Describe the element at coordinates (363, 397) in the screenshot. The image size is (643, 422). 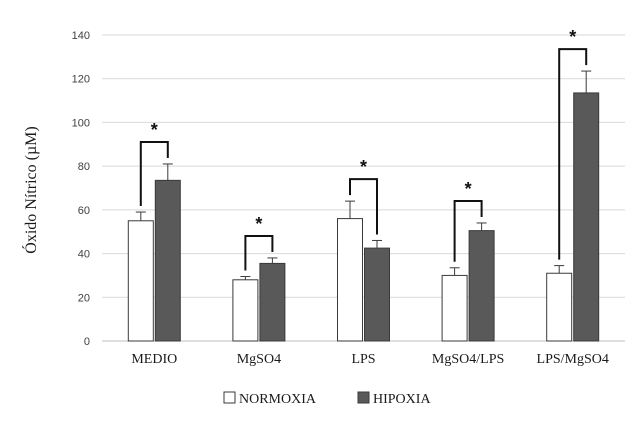
I see `hipoxia-legend-swatch` at that location.